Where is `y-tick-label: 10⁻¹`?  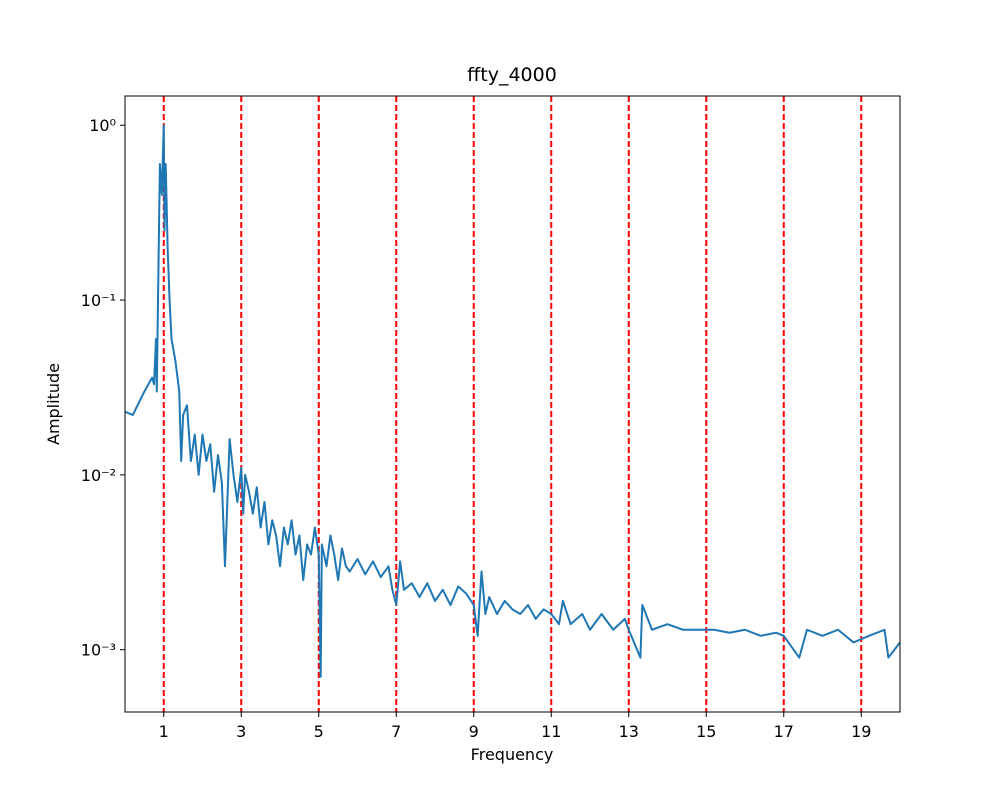
y-tick-label: 10⁻¹ is located at coordinates (98, 300).